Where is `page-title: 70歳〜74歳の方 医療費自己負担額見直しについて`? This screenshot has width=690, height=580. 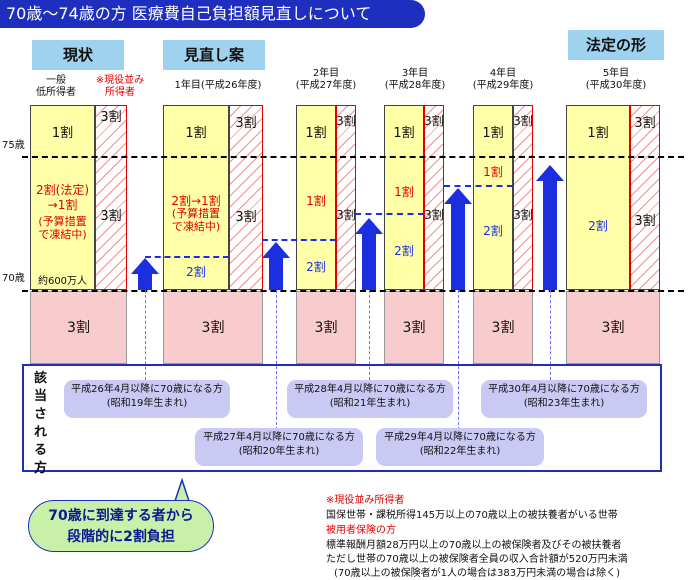
page-title: 70歳〜74歳の方 医療費自己負担額見直しについて is located at coordinates (212, 14).